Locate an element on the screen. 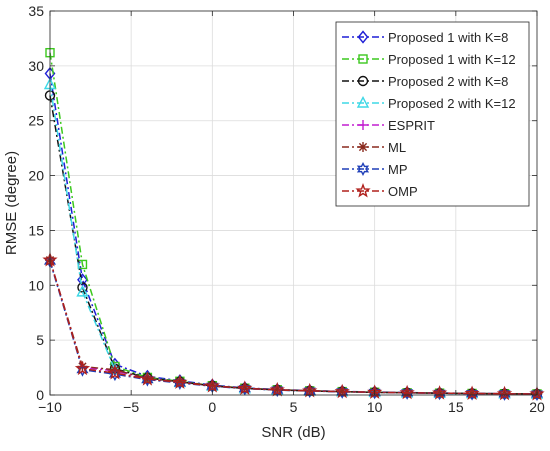 The width and height of the screenshot is (550, 451). legend-label: Proposed 1 with K=12 is located at coordinates (452, 59).